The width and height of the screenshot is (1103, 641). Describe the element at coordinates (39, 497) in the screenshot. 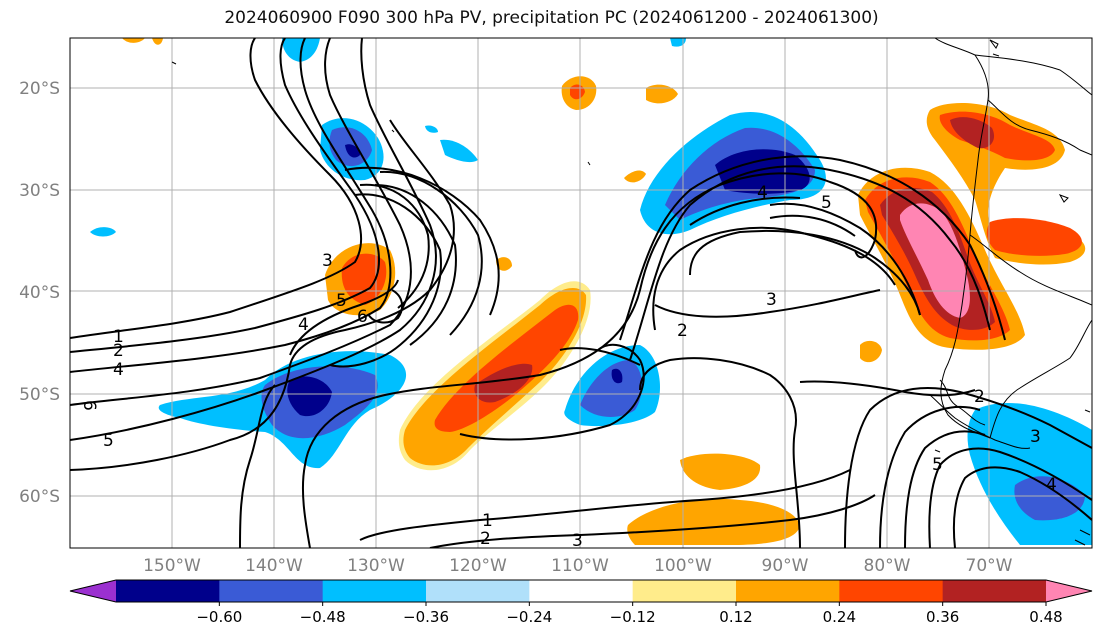

I see `lat-label: 60°S` at that location.